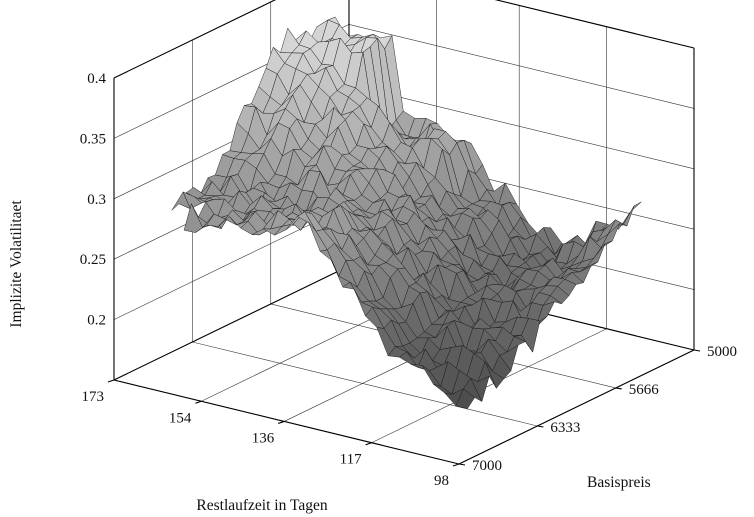  I want to click on x-tick-label-2: 136, so click(263, 438).